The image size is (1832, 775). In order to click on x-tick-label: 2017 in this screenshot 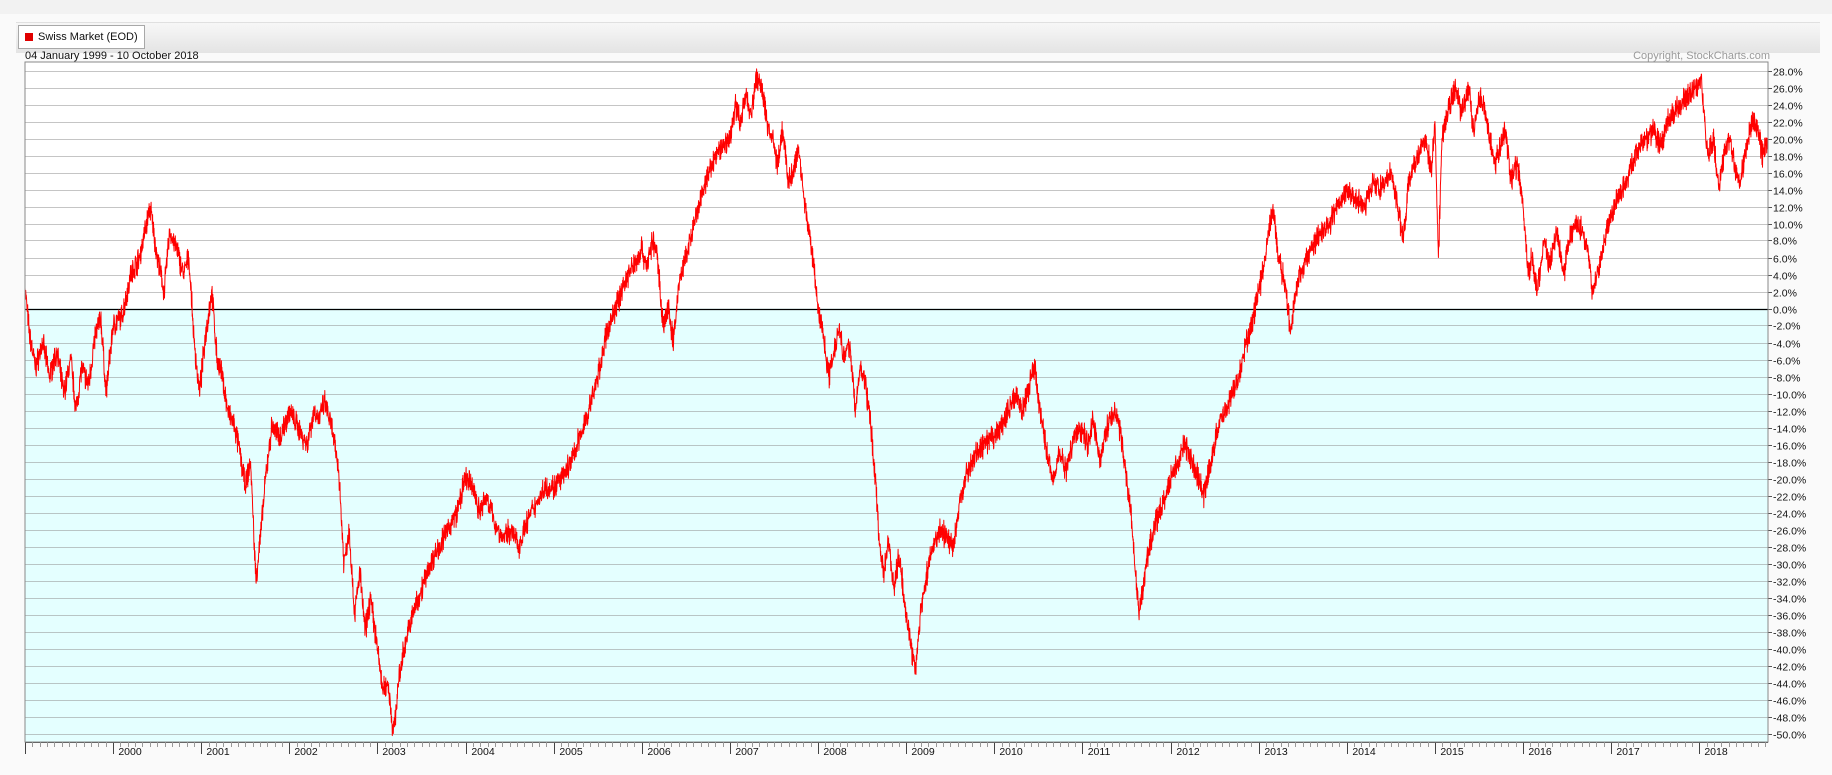, I will do `click(1628, 752)`.